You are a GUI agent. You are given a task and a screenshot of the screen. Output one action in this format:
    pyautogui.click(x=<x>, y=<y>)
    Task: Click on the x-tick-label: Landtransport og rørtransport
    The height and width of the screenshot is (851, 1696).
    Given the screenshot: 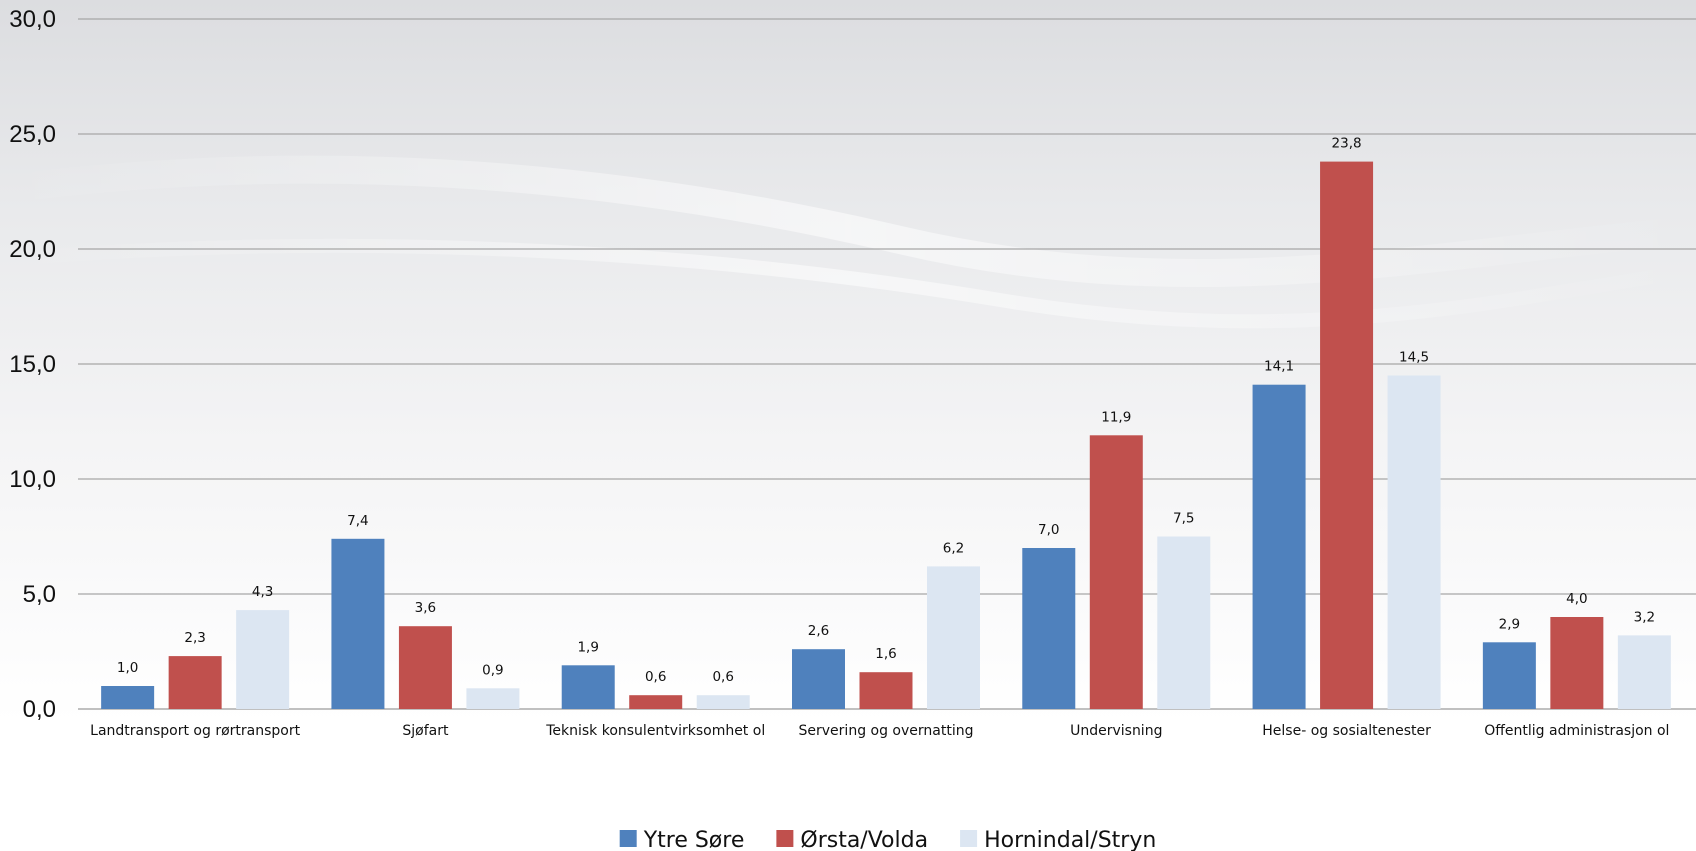 What is the action you would take?
    pyautogui.click(x=195, y=731)
    